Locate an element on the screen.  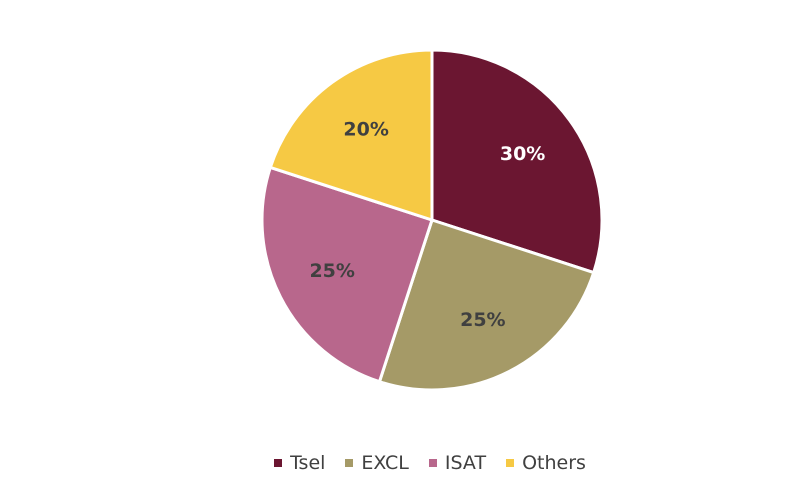
slice-label-excl: 25% is located at coordinates (482, 320).